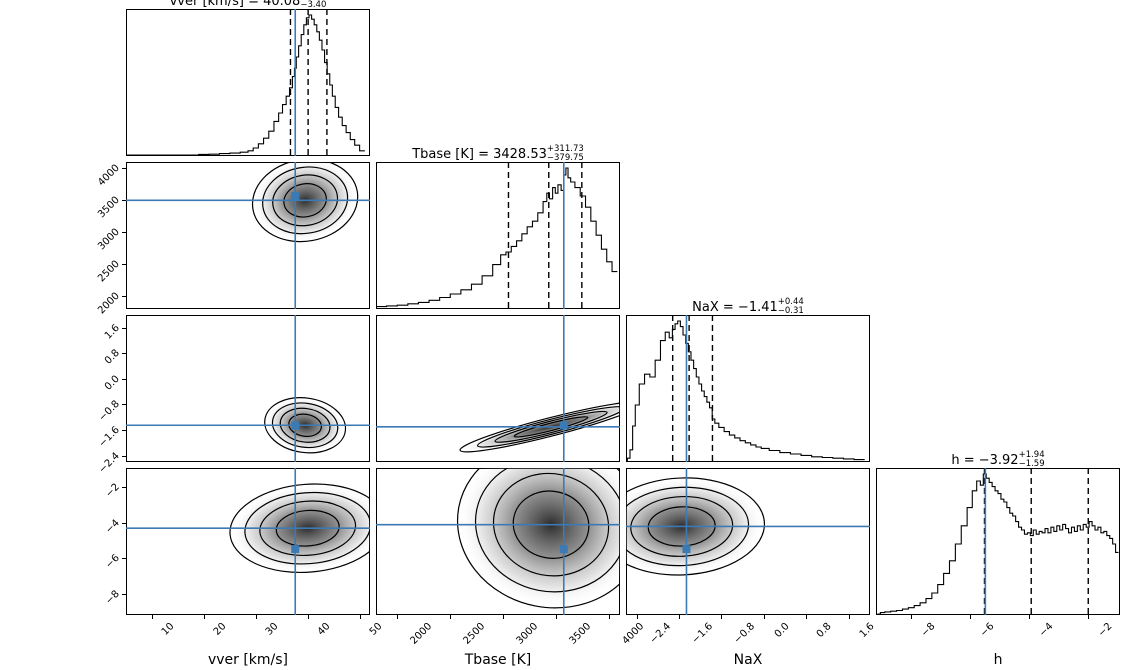  What do you see at coordinates (109, 239) in the screenshot?
I see `y-tick-label: 3000` at bounding box center [109, 239].